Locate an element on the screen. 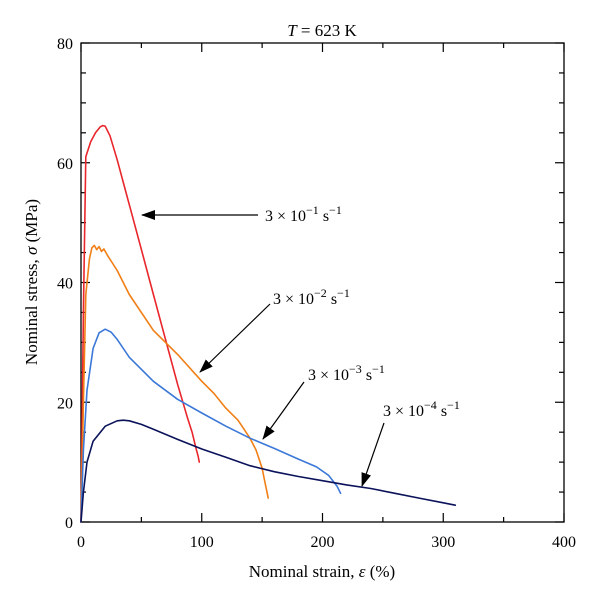 This screenshot has height=601, width=600. annotation-label-2: 3 × 10−2 s−1 is located at coordinates (311, 297).